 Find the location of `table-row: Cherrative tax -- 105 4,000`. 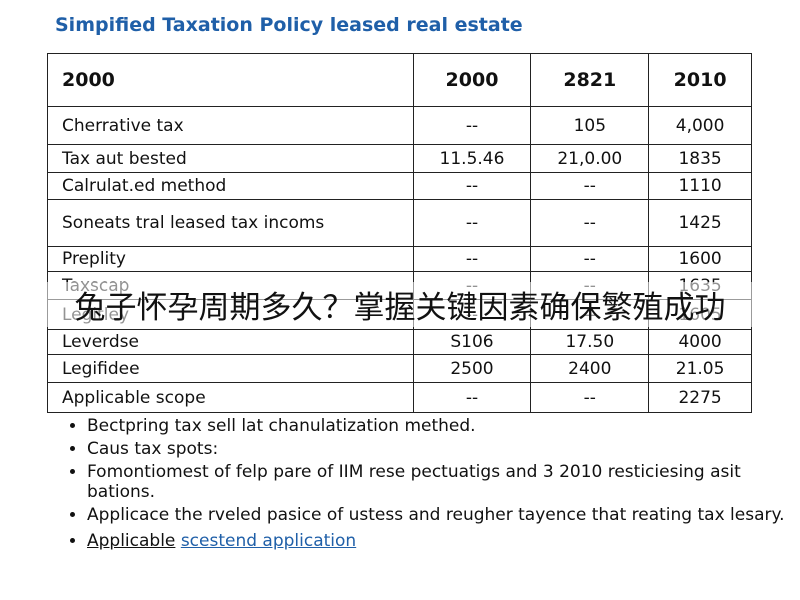

table-row: Cherrative tax -- 105 4,000 is located at coordinates (399, 125).